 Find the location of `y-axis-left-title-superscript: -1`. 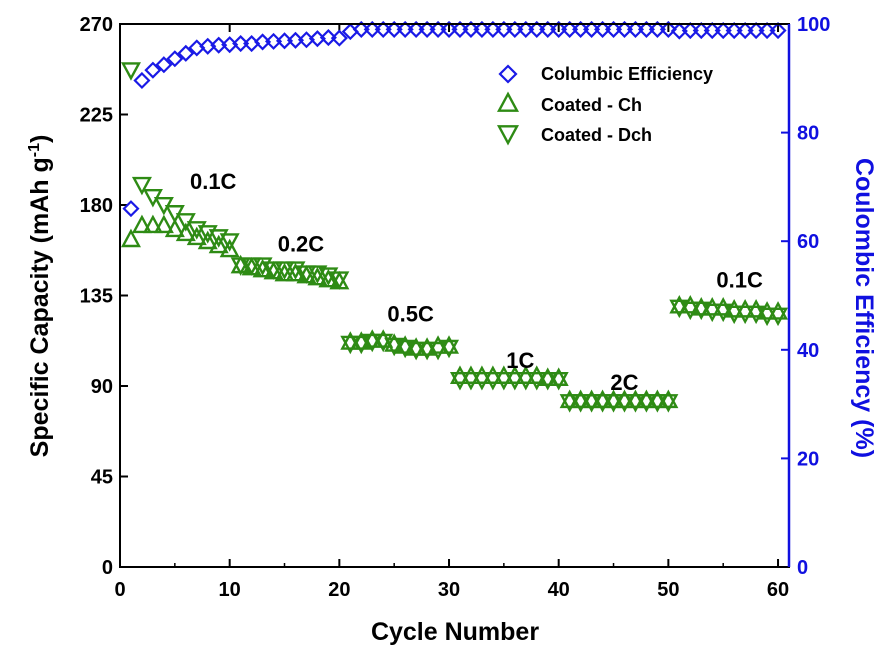

y-axis-left-title-superscript: -1 is located at coordinates (34, 150).